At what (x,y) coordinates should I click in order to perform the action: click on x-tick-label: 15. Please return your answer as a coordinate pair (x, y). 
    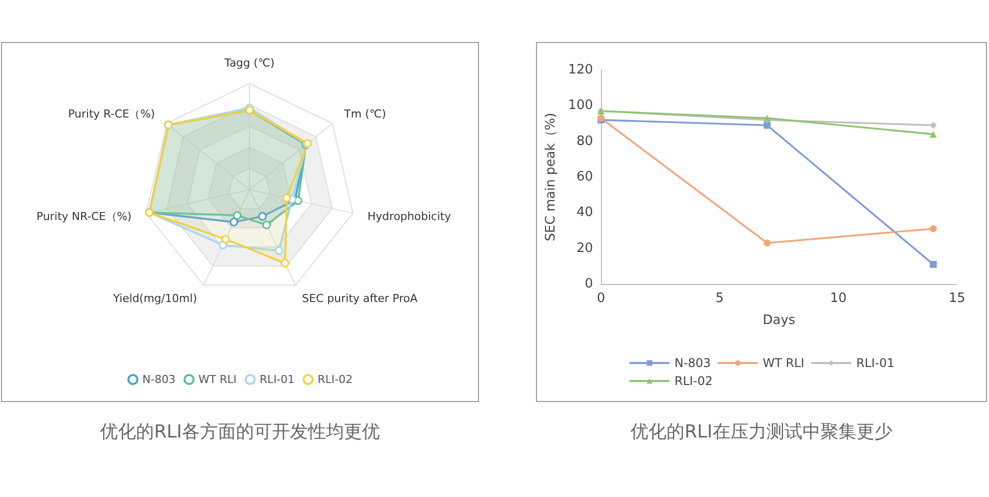
    Looking at the image, I should click on (957, 298).